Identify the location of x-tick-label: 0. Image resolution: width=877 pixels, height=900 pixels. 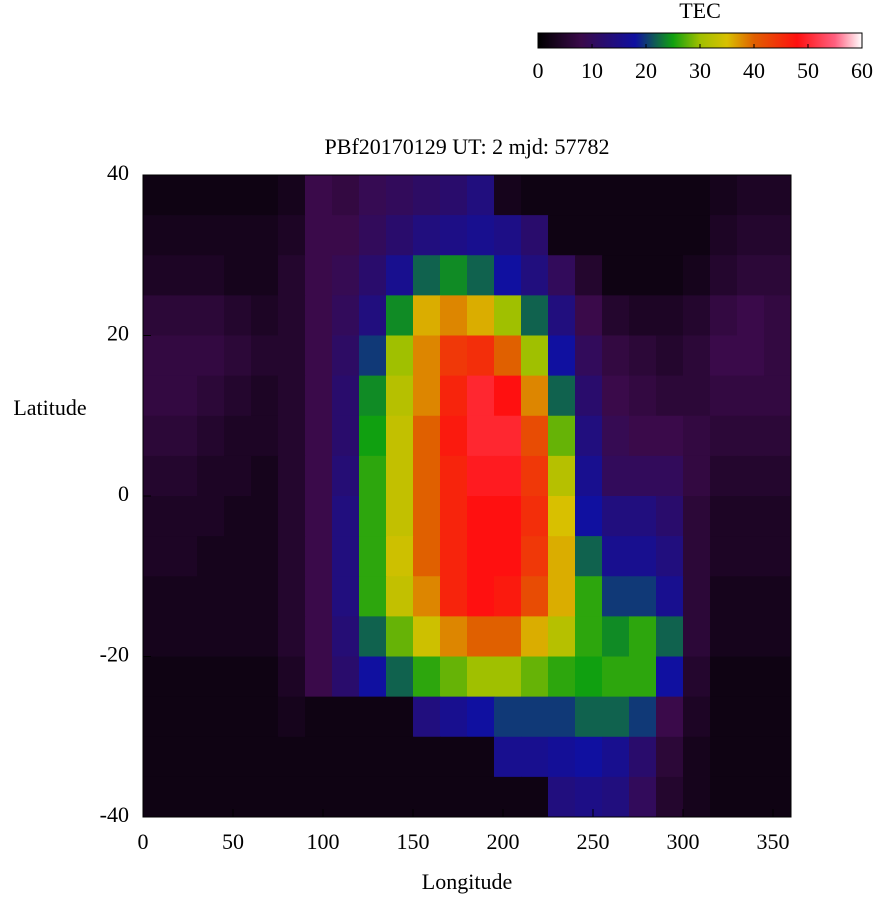
(143, 841).